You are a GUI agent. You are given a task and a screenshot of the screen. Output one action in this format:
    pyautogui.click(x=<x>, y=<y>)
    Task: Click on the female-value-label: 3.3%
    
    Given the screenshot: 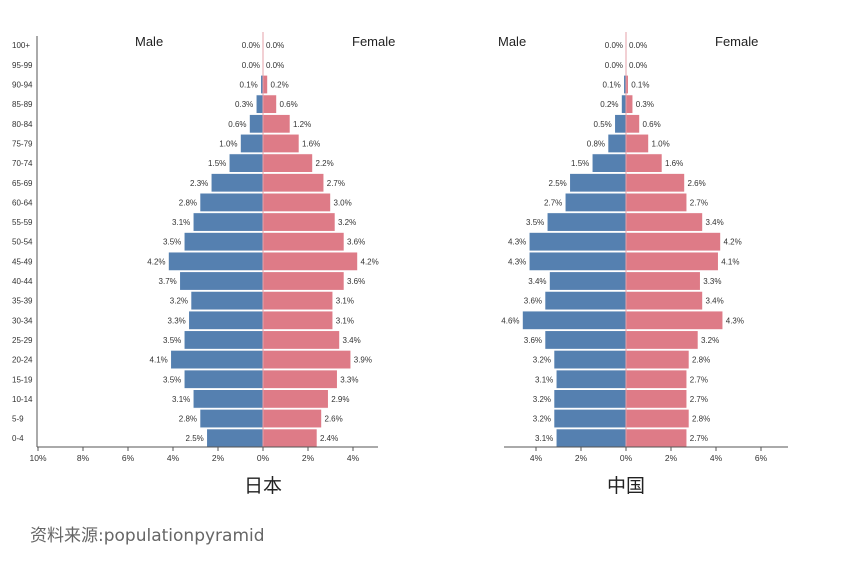 What is the action you would take?
    pyautogui.click(x=712, y=281)
    